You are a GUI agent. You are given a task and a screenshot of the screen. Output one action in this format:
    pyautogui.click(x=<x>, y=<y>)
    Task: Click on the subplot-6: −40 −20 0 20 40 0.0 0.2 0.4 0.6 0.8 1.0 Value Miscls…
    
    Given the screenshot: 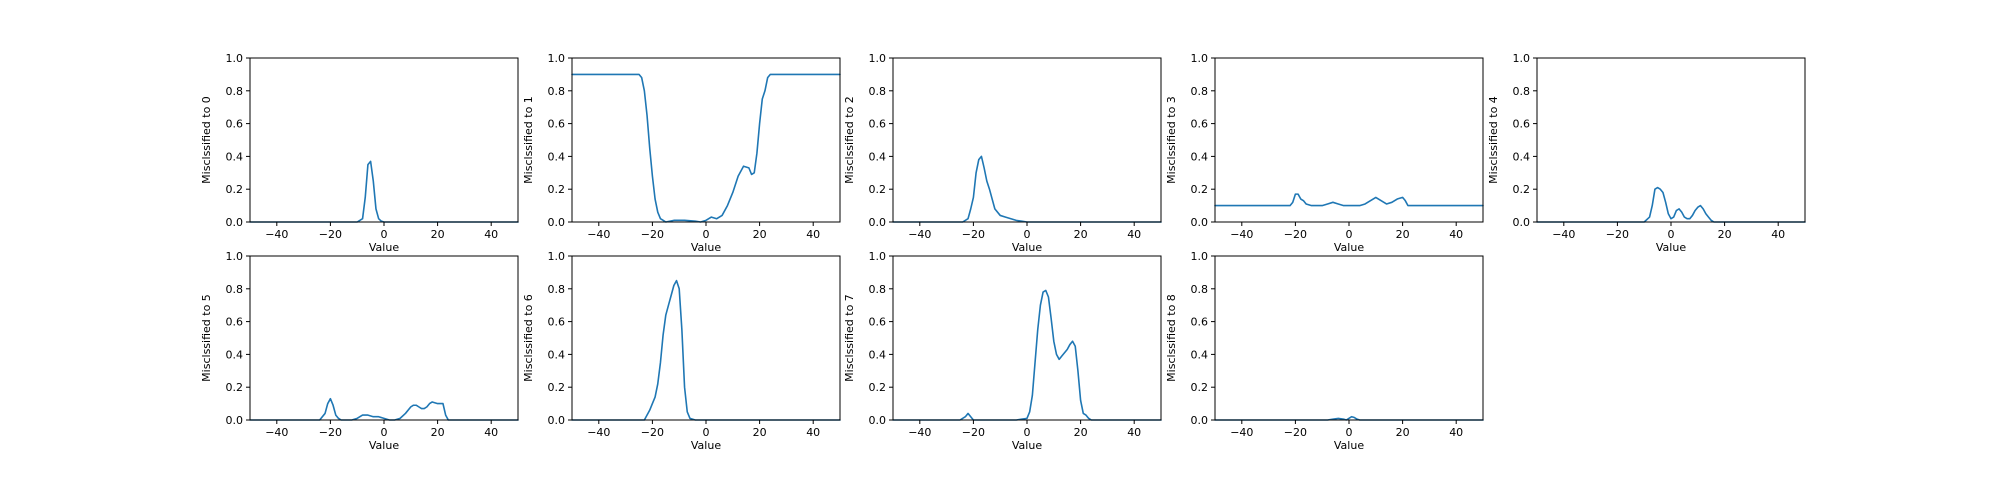 What is the action you would take?
    pyautogui.click(x=681, y=351)
    